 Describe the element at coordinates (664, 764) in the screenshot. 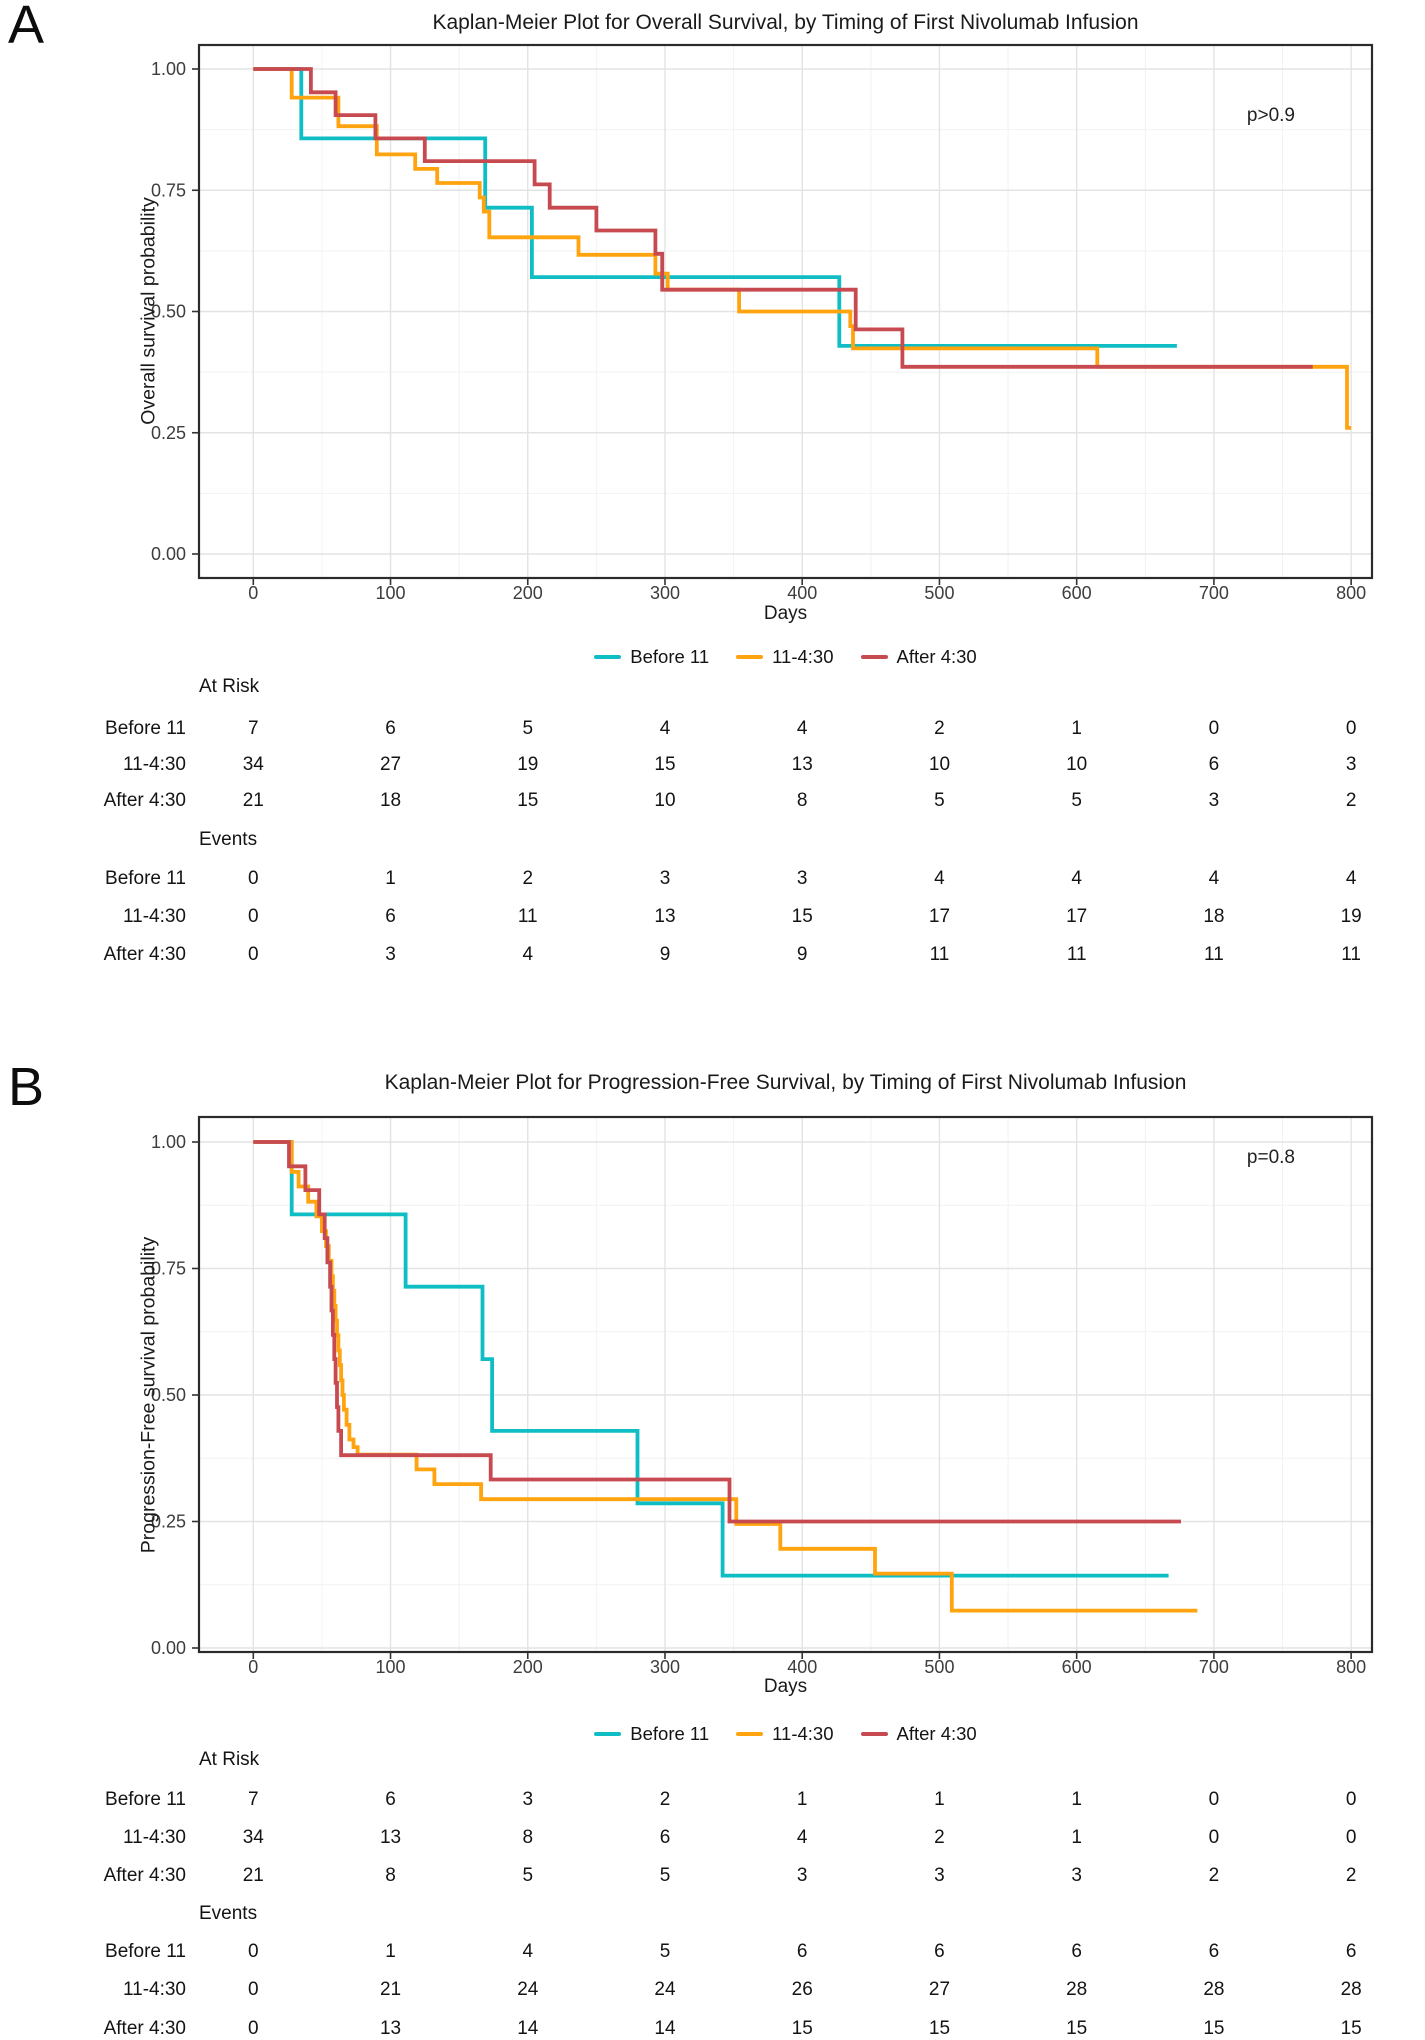

I see `at-risk-value: 15` at that location.